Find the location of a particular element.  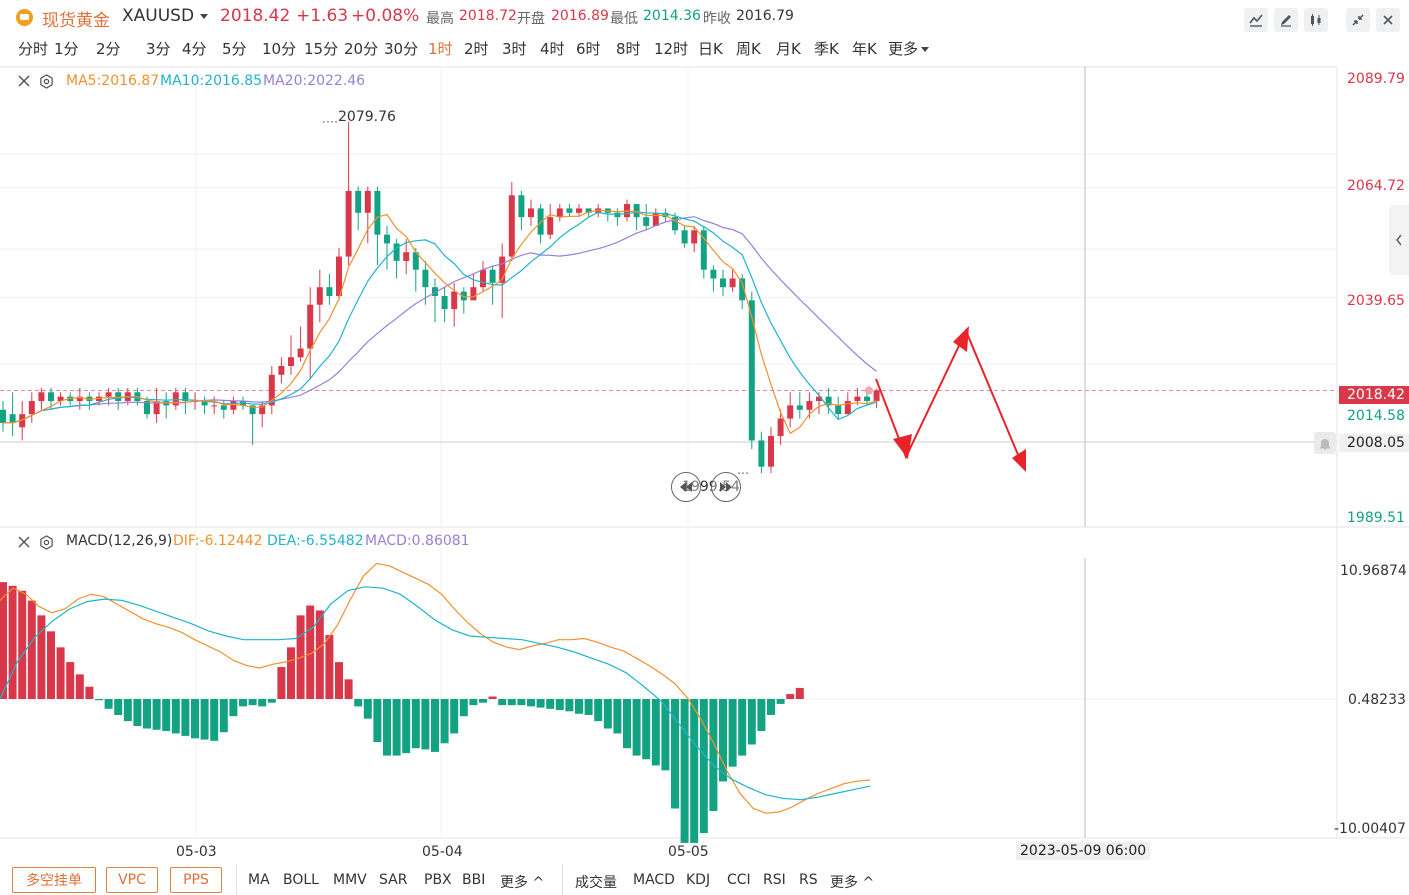

indicator-tab: RS is located at coordinates (808, 880).